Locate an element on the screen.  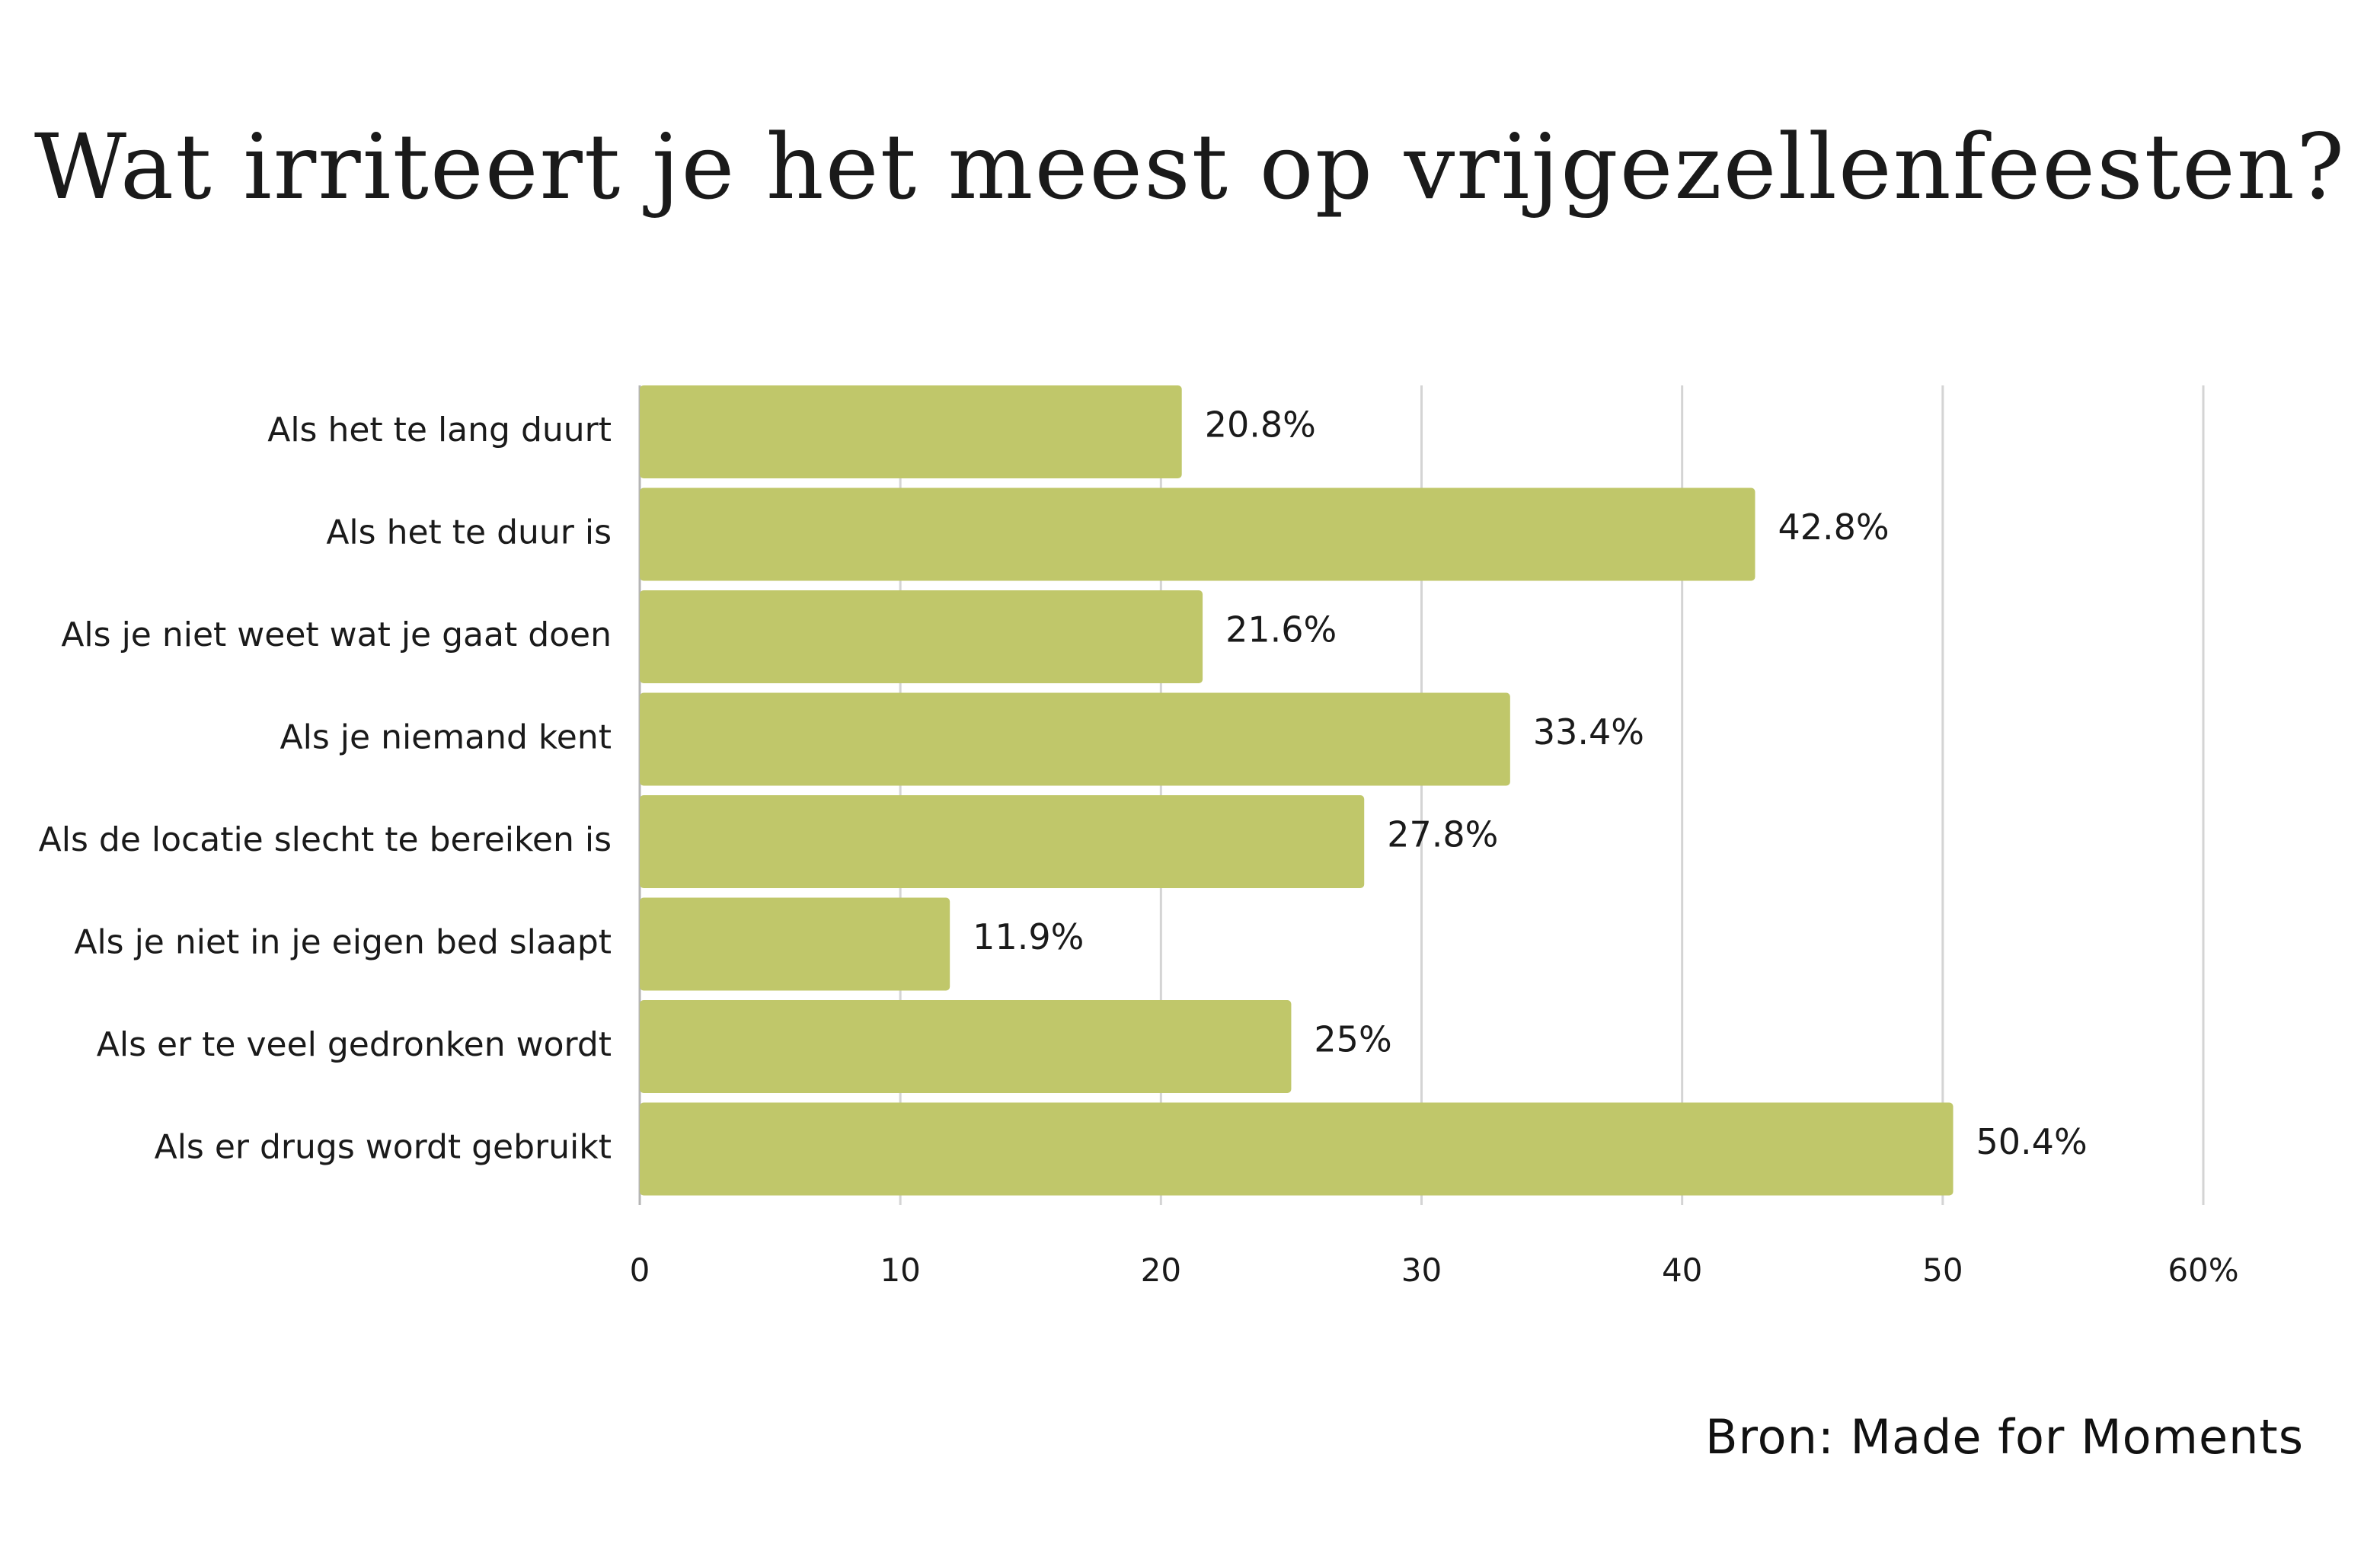
x-tick-label: 30 is located at coordinates (1421, 1270).